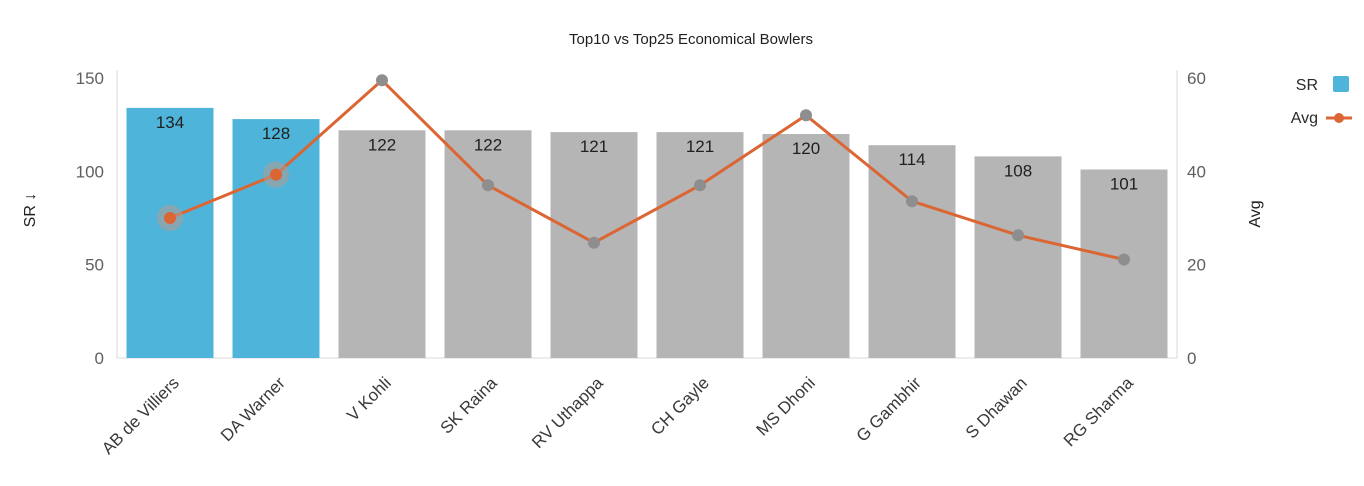 This screenshot has height=486, width=1364. Describe the element at coordinates (99, 358) in the screenshot. I see `left-tick-label: 0` at that location.